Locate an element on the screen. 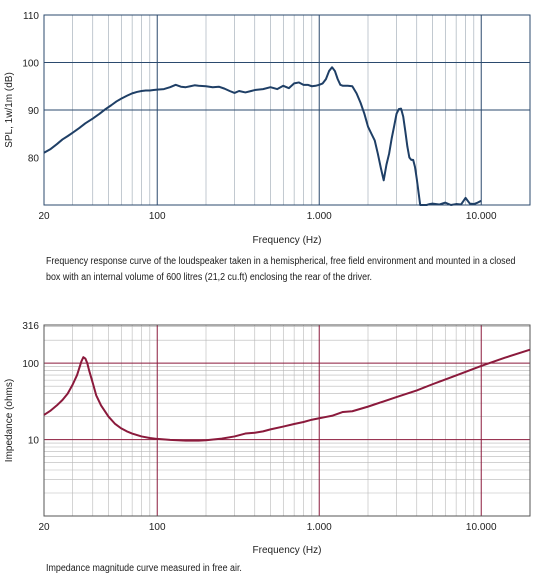 This screenshot has width=535, height=580. impedance-y-tick-label: 10 is located at coordinates (34, 441).